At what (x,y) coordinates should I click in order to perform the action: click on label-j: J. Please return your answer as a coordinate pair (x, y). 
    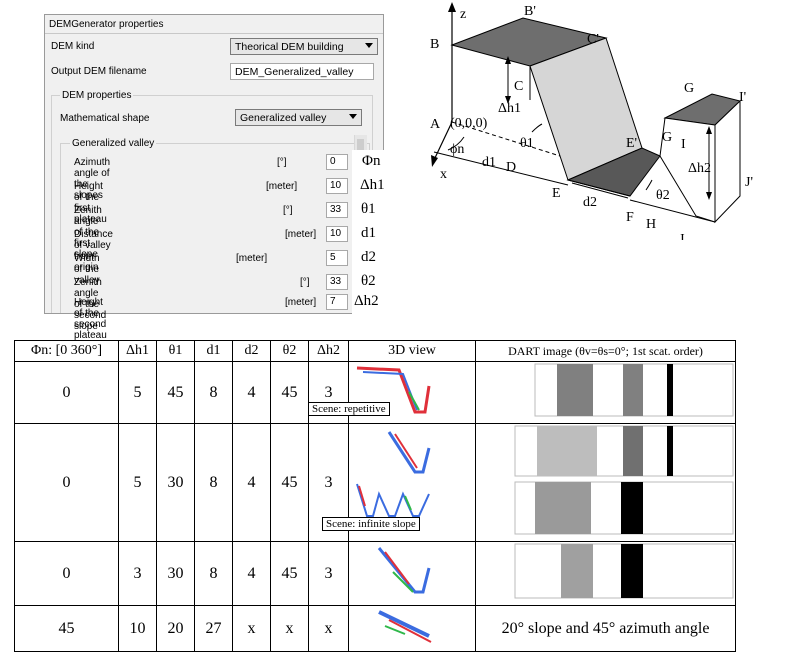
    Looking at the image, I should click on (682, 236).